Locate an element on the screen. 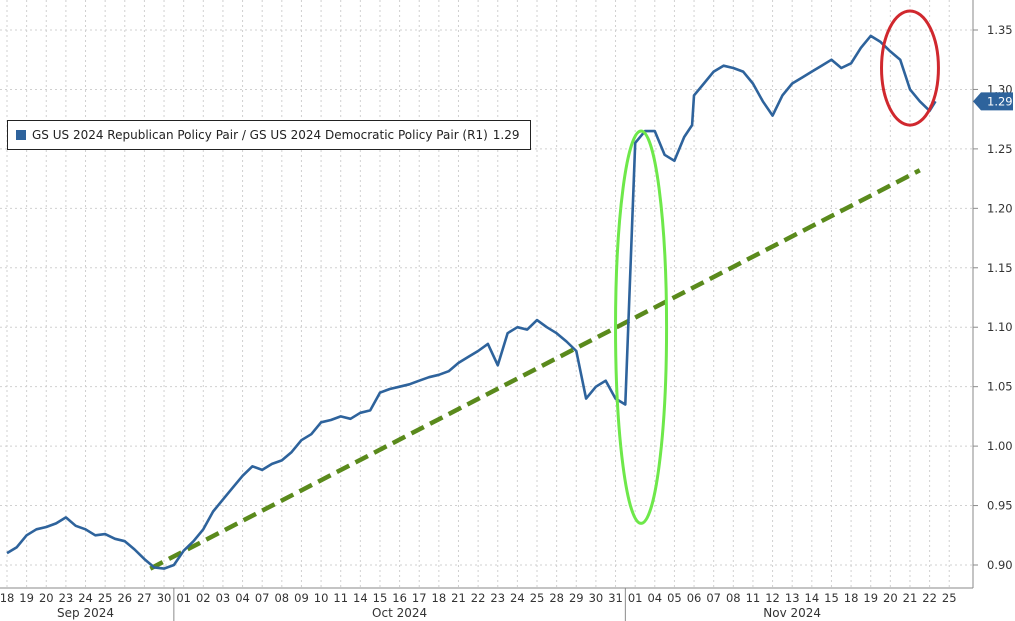 This screenshot has height=621, width=1015. y-tick-label: 1.05 is located at coordinates (1000, 387).